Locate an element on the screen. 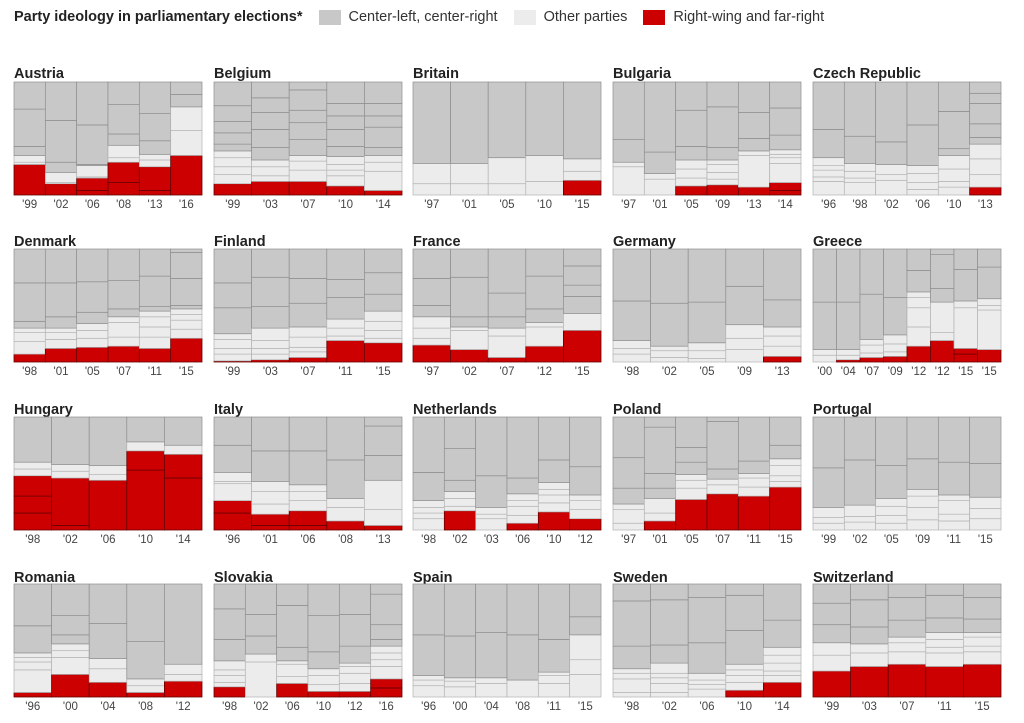 The height and width of the screenshot is (723, 1024). country-title: Spain is located at coordinates (432, 578).